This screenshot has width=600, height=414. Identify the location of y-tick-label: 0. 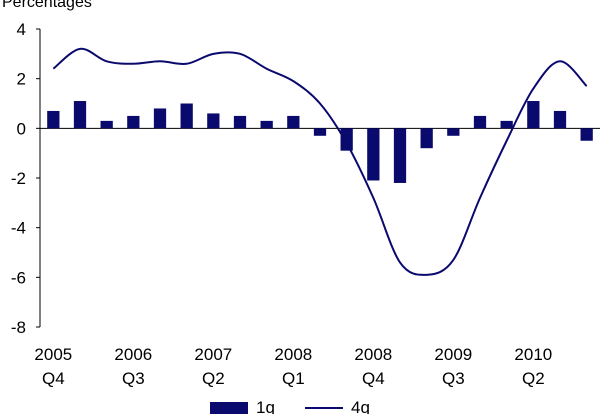
(21, 128).